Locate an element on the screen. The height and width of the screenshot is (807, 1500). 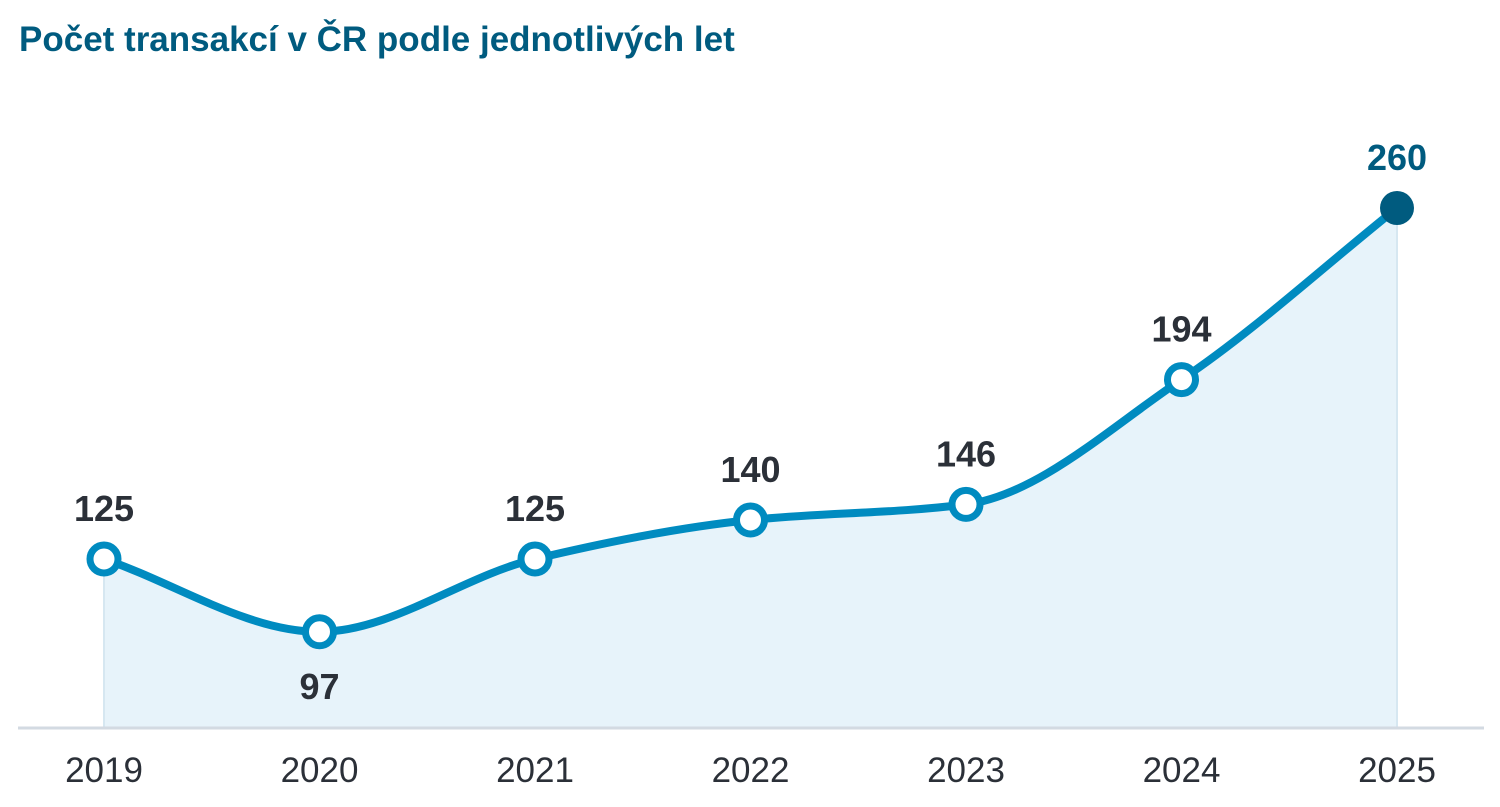
data-label: 97 is located at coordinates (319, 686).